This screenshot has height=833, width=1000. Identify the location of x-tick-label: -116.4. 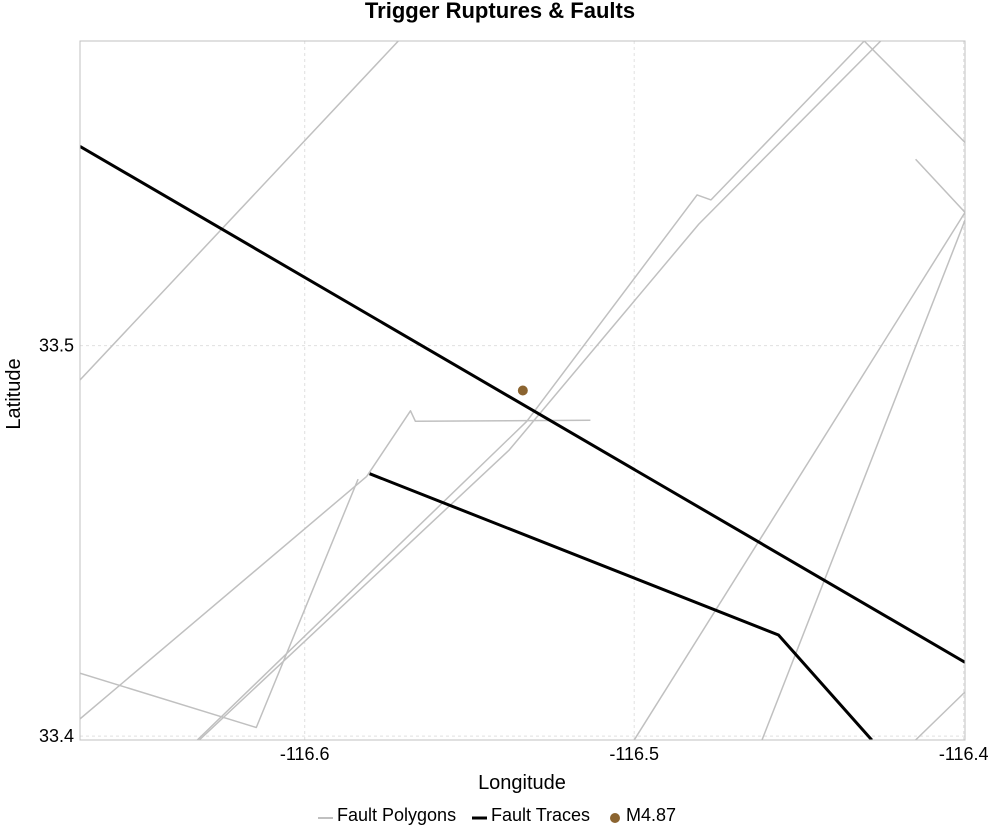
(964, 754).